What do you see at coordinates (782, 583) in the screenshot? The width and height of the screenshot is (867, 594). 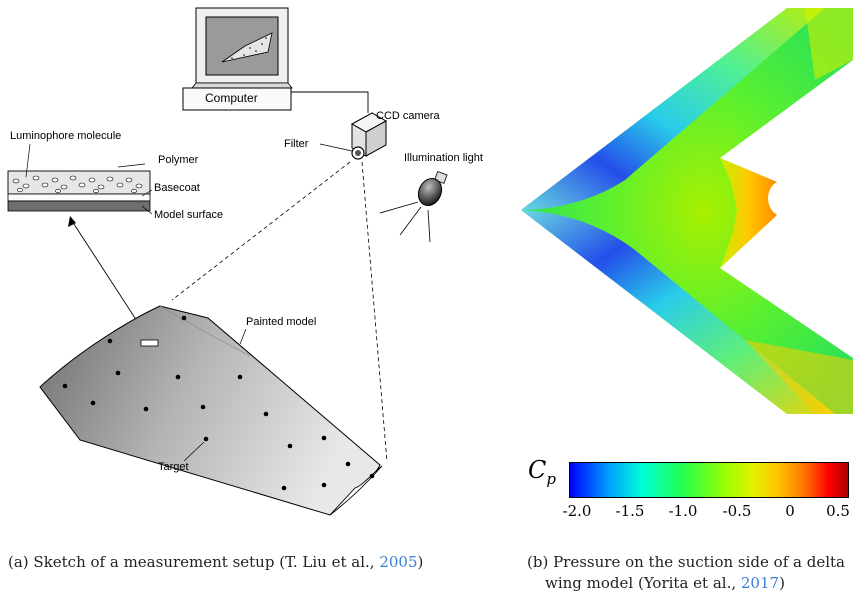 I see `caption-b-suffix: )` at bounding box center [782, 583].